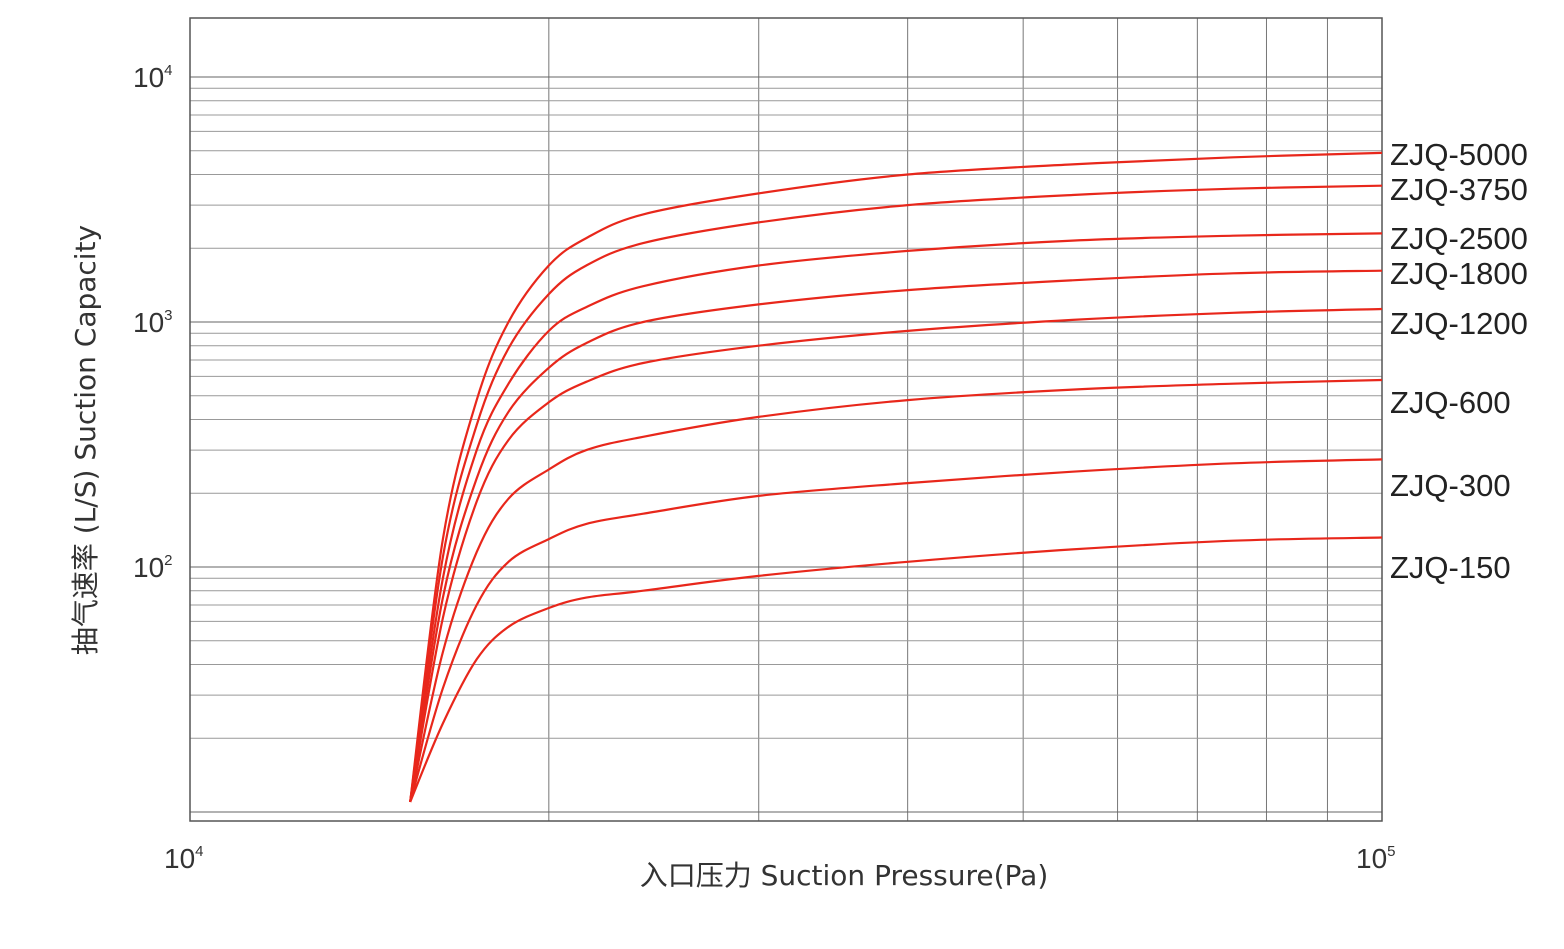 This screenshot has height=949, width=1564. Describe the element at coordinates (184, 858) in the screenshot. I see `x-tick-label: 10⁴` at that location.